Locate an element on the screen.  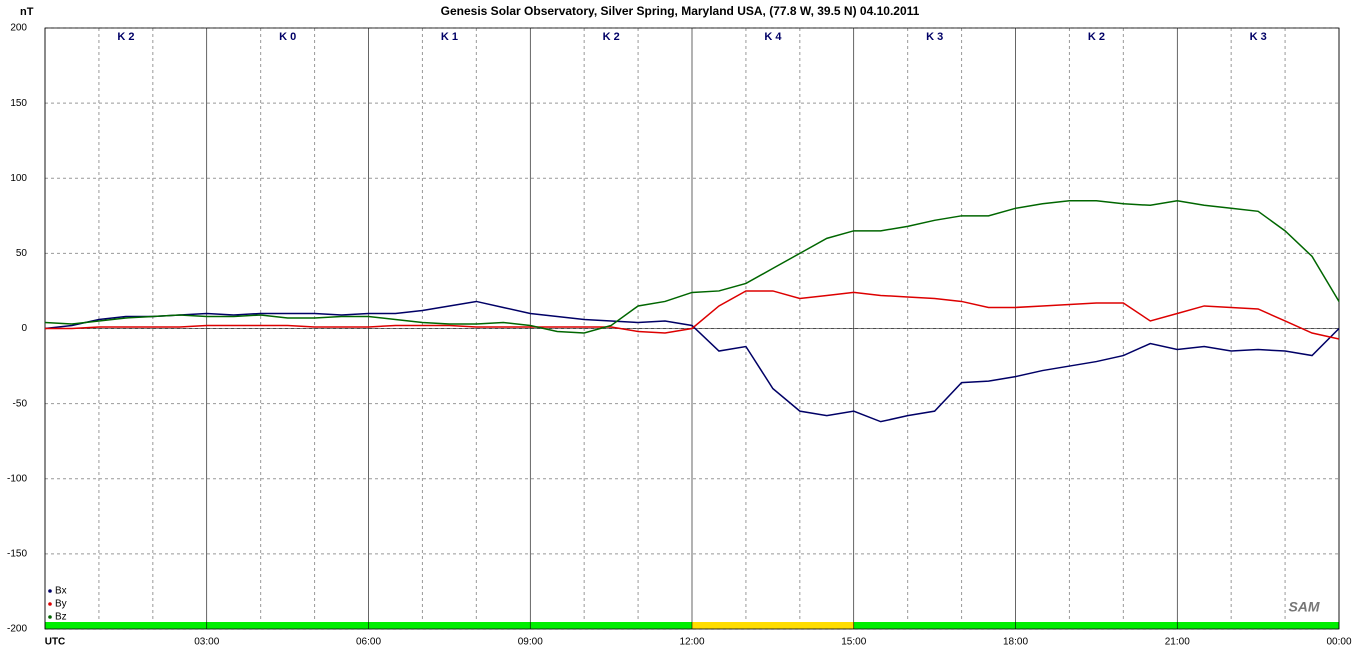
x-tick-label: UTC is located at coordinates (55, 642).